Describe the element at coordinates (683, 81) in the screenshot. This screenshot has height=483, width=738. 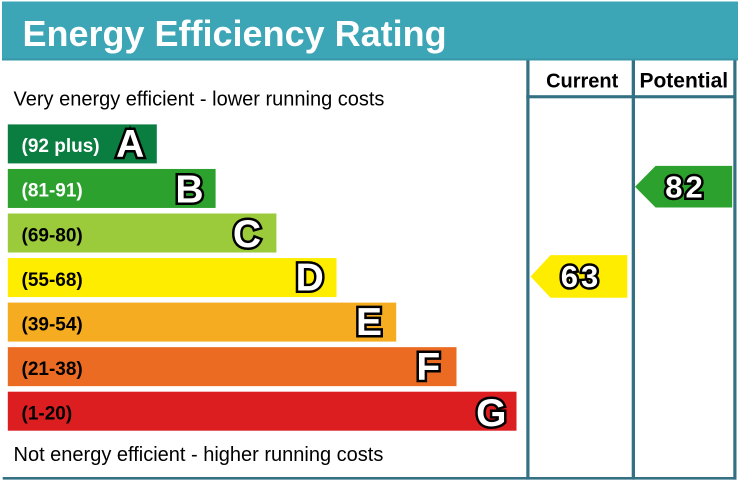
I see `svg-text: Potential` at that location.